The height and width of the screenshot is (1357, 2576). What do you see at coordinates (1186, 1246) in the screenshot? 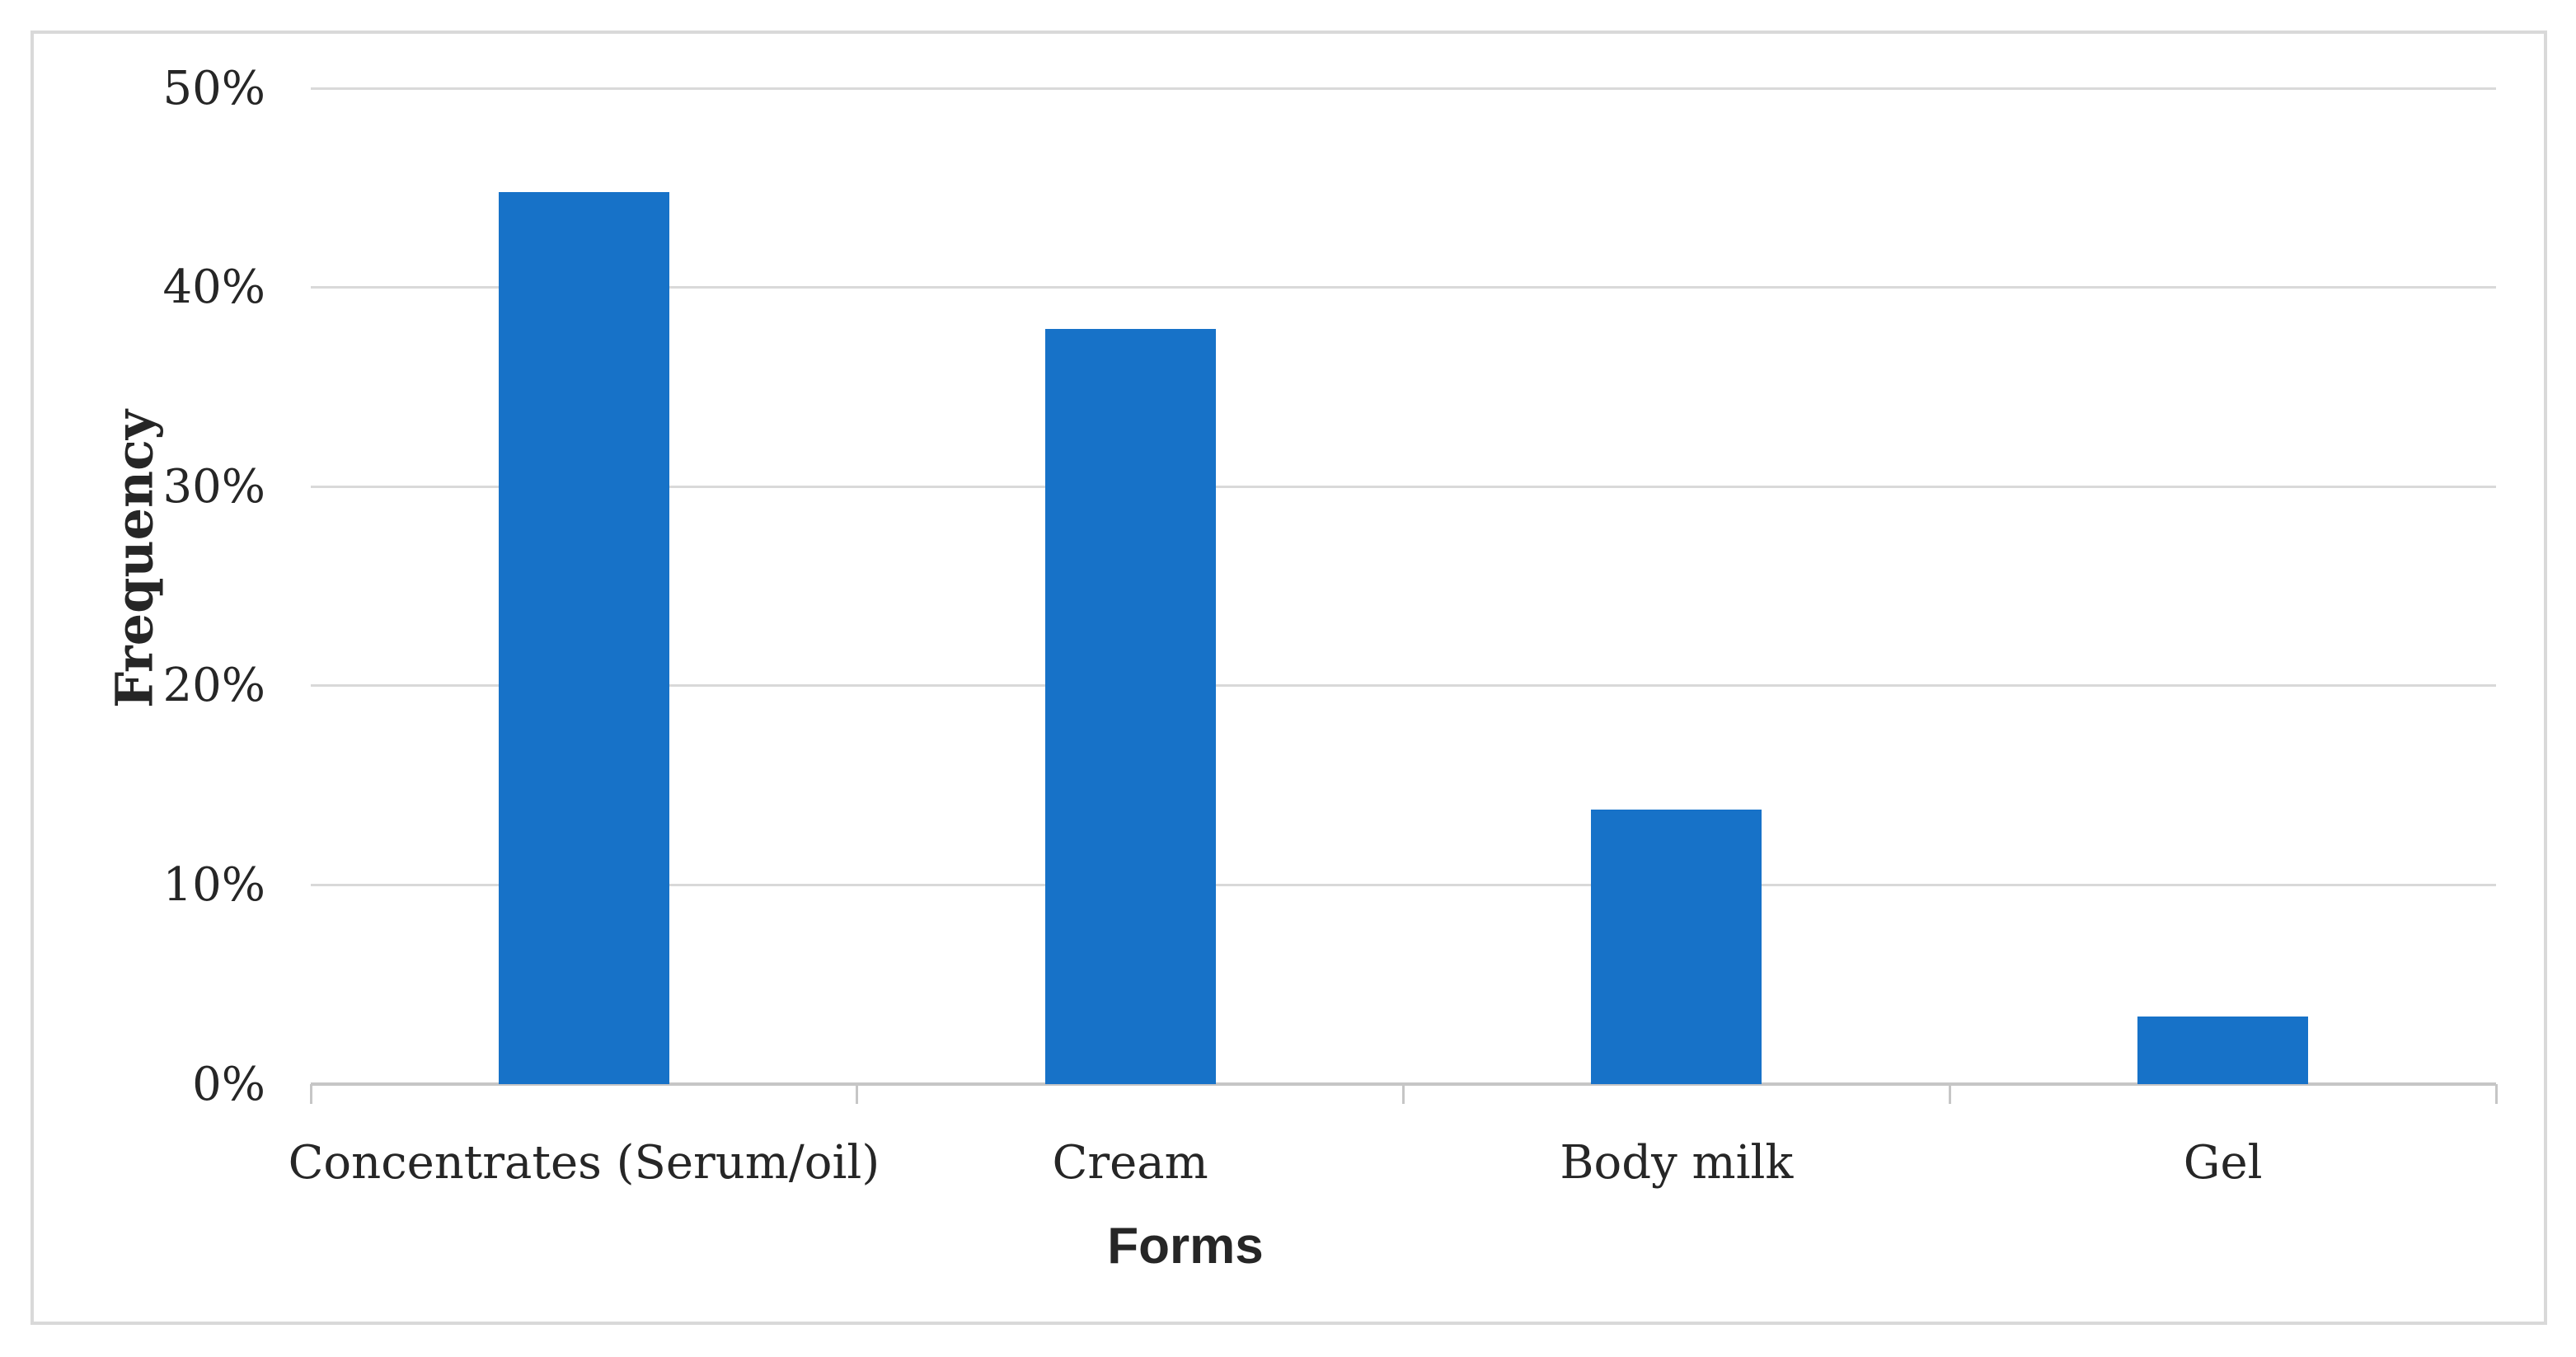
I see `x-axis-title: Forms` at bounding box center [1186, 1246].